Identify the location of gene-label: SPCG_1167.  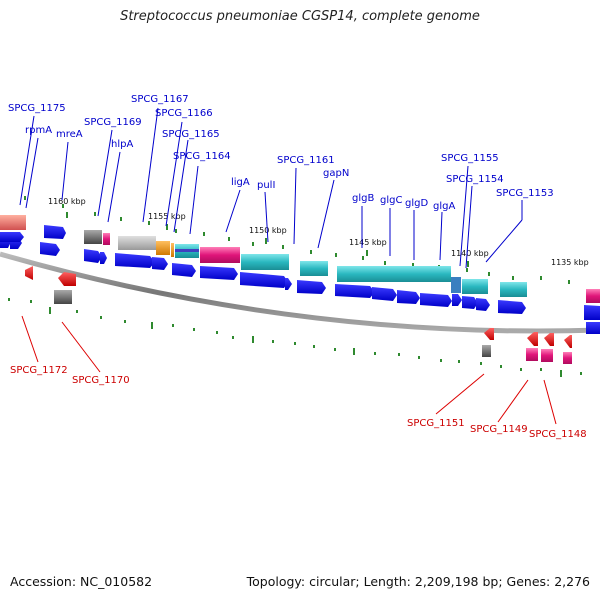
(160, 99).